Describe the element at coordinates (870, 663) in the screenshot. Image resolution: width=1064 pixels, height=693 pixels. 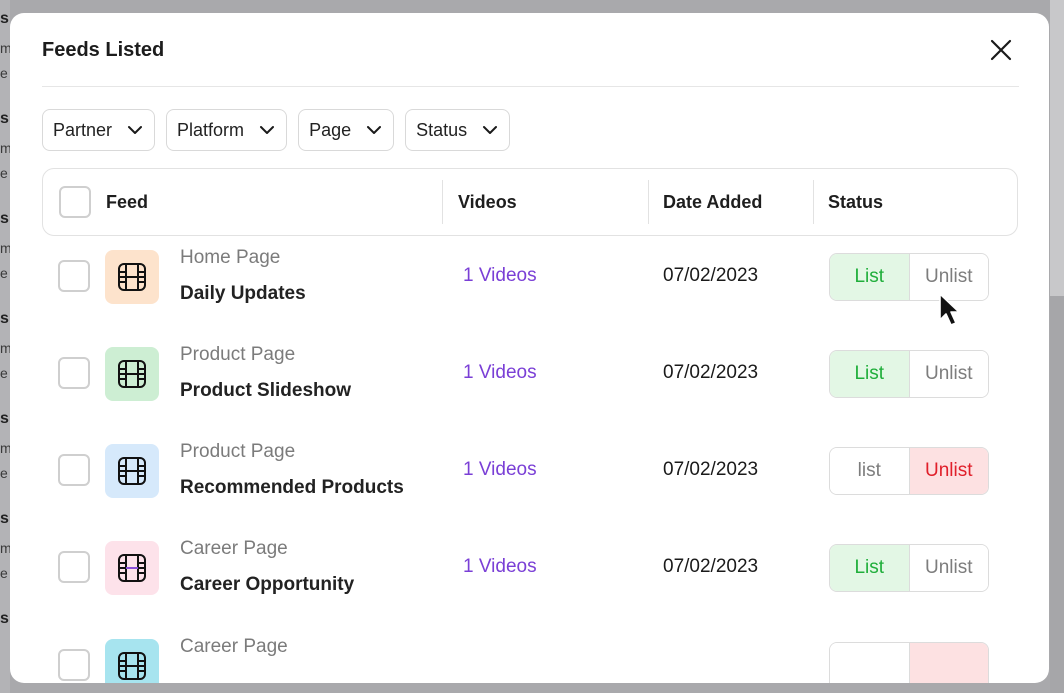
I see `list-button` at that location.